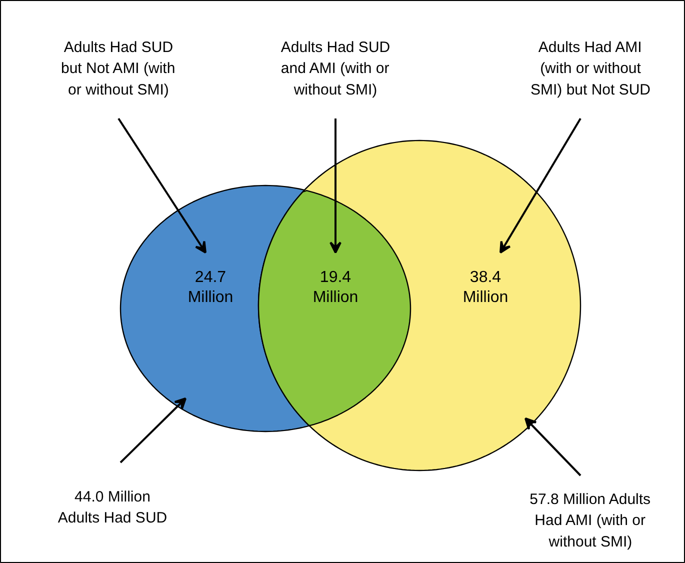 Image resolution: width=685 pixels, height=563 pixels. Describe the element at coordinates (118, 68) in the screenshot. I see `category-label: Adults Had SUD but Not AMI (with or without SMI)` at that location.